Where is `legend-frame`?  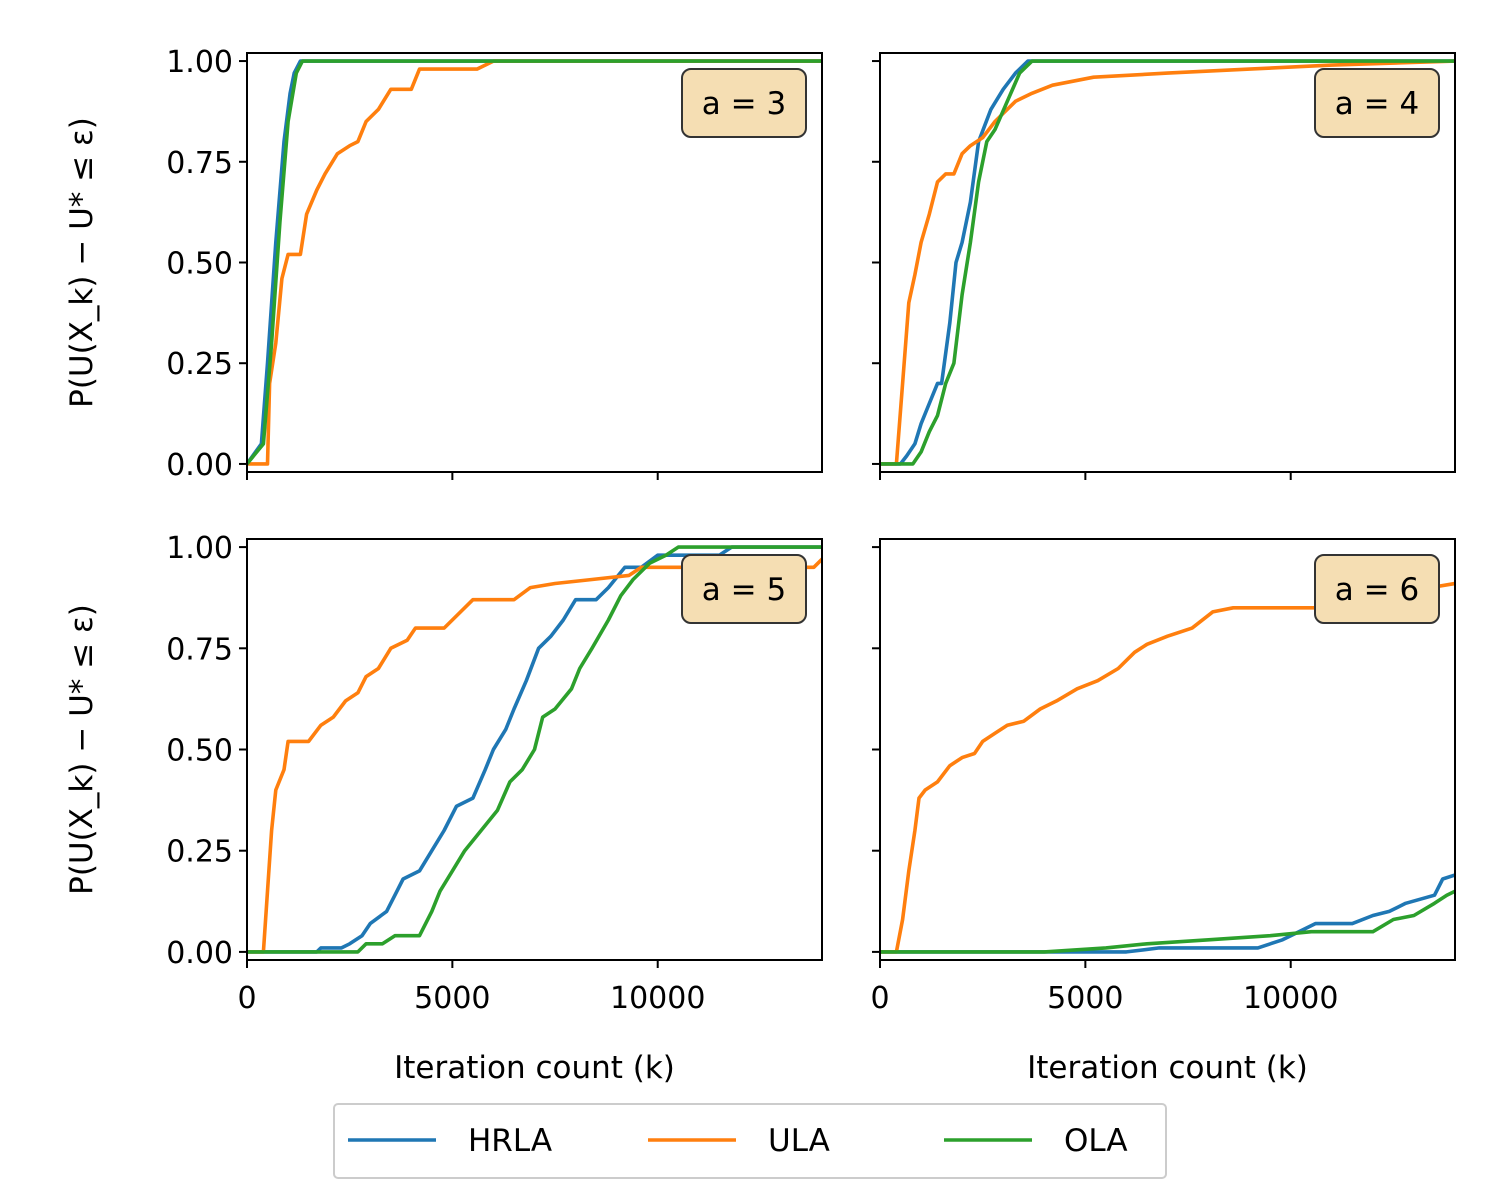
legend-frame is located at coordinates (750, 1141).